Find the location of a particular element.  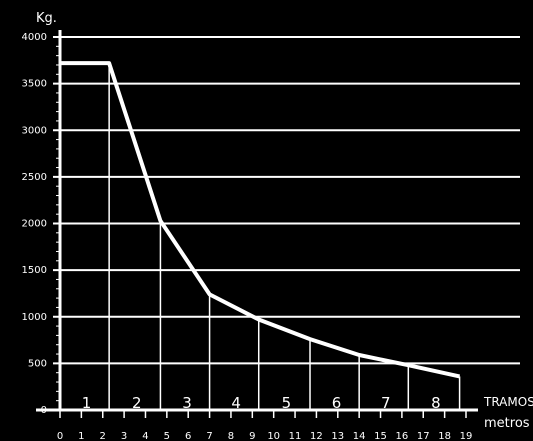

x-tick-label-0: 0 is located at coordinates (60, 436).